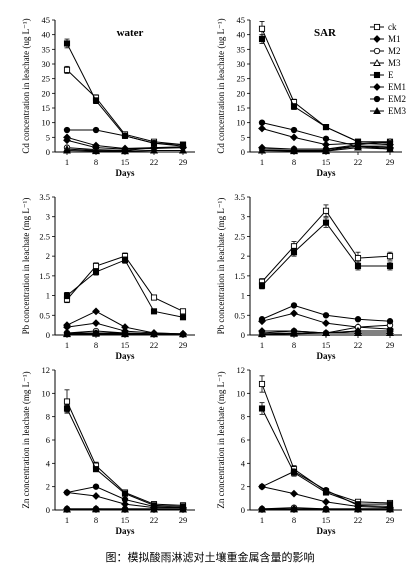 This screenshot has height=573, width=420. I want to click on legend-item-em1: EM1, so click(388, 87).